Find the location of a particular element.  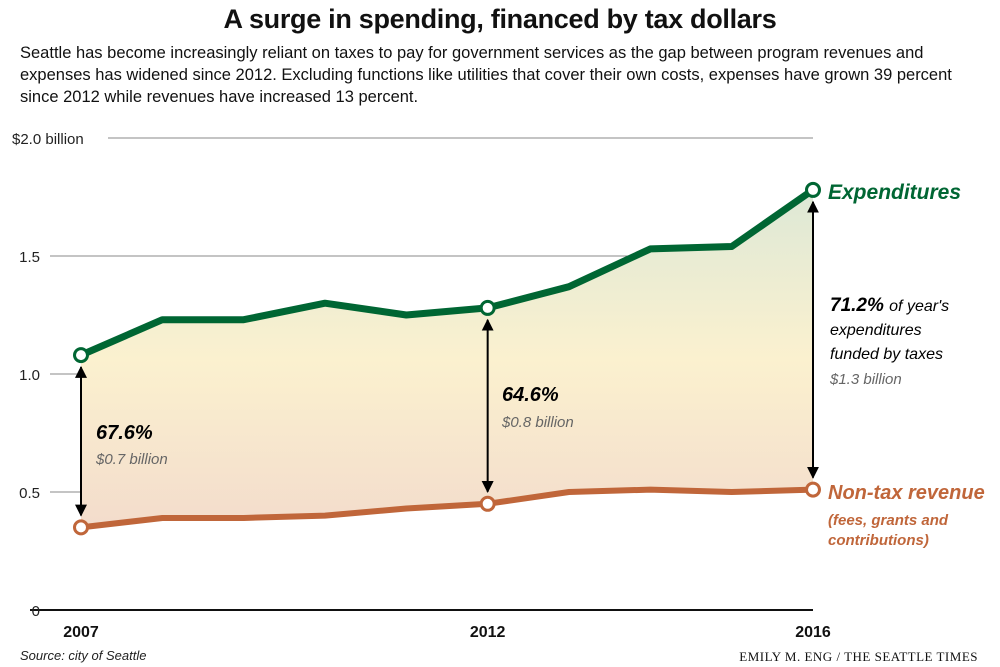

credit-line: EMILY M. ENG / THE SEATTLE TIMES is located at coordinates (858, 656).